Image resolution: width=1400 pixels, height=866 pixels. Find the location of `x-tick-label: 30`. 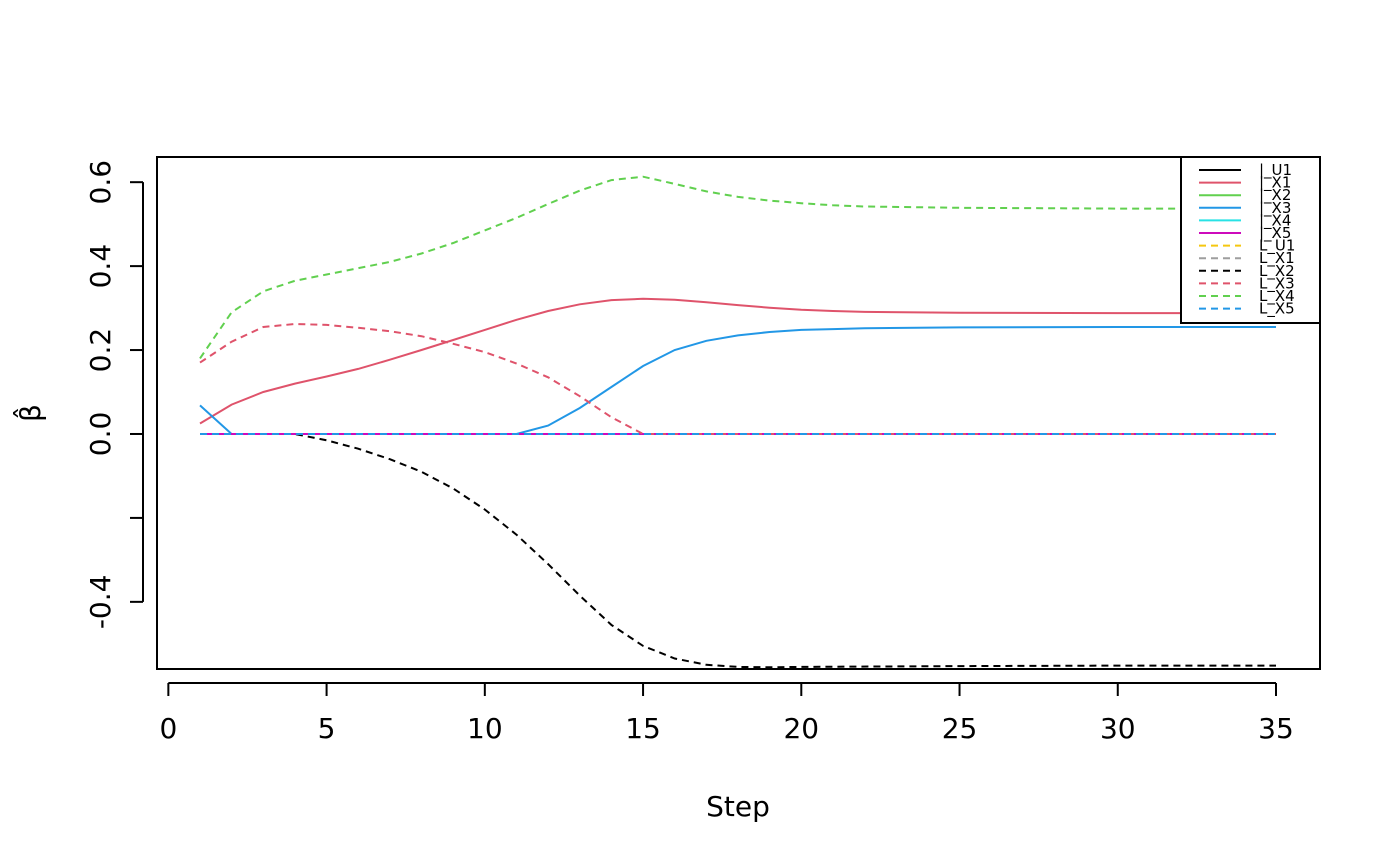

x-tick-label: 30 is located at coordinates (1118, 728).